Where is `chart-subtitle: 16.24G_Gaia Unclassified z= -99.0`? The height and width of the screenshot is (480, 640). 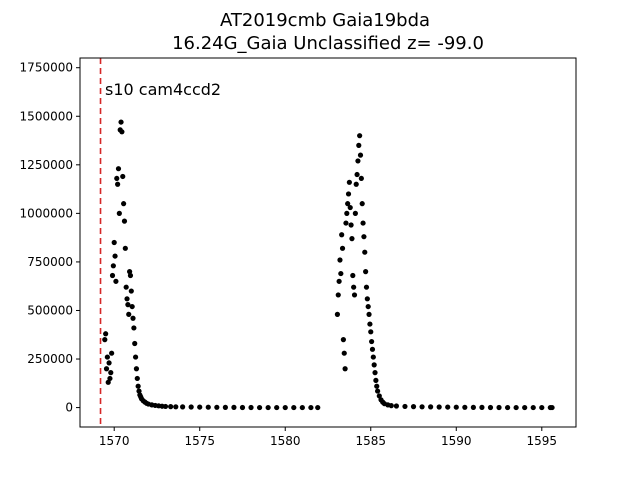 chart-subtitle: 16.24G_Gaia Unclassified z= -99.0 is located at coordinates (328, 43).